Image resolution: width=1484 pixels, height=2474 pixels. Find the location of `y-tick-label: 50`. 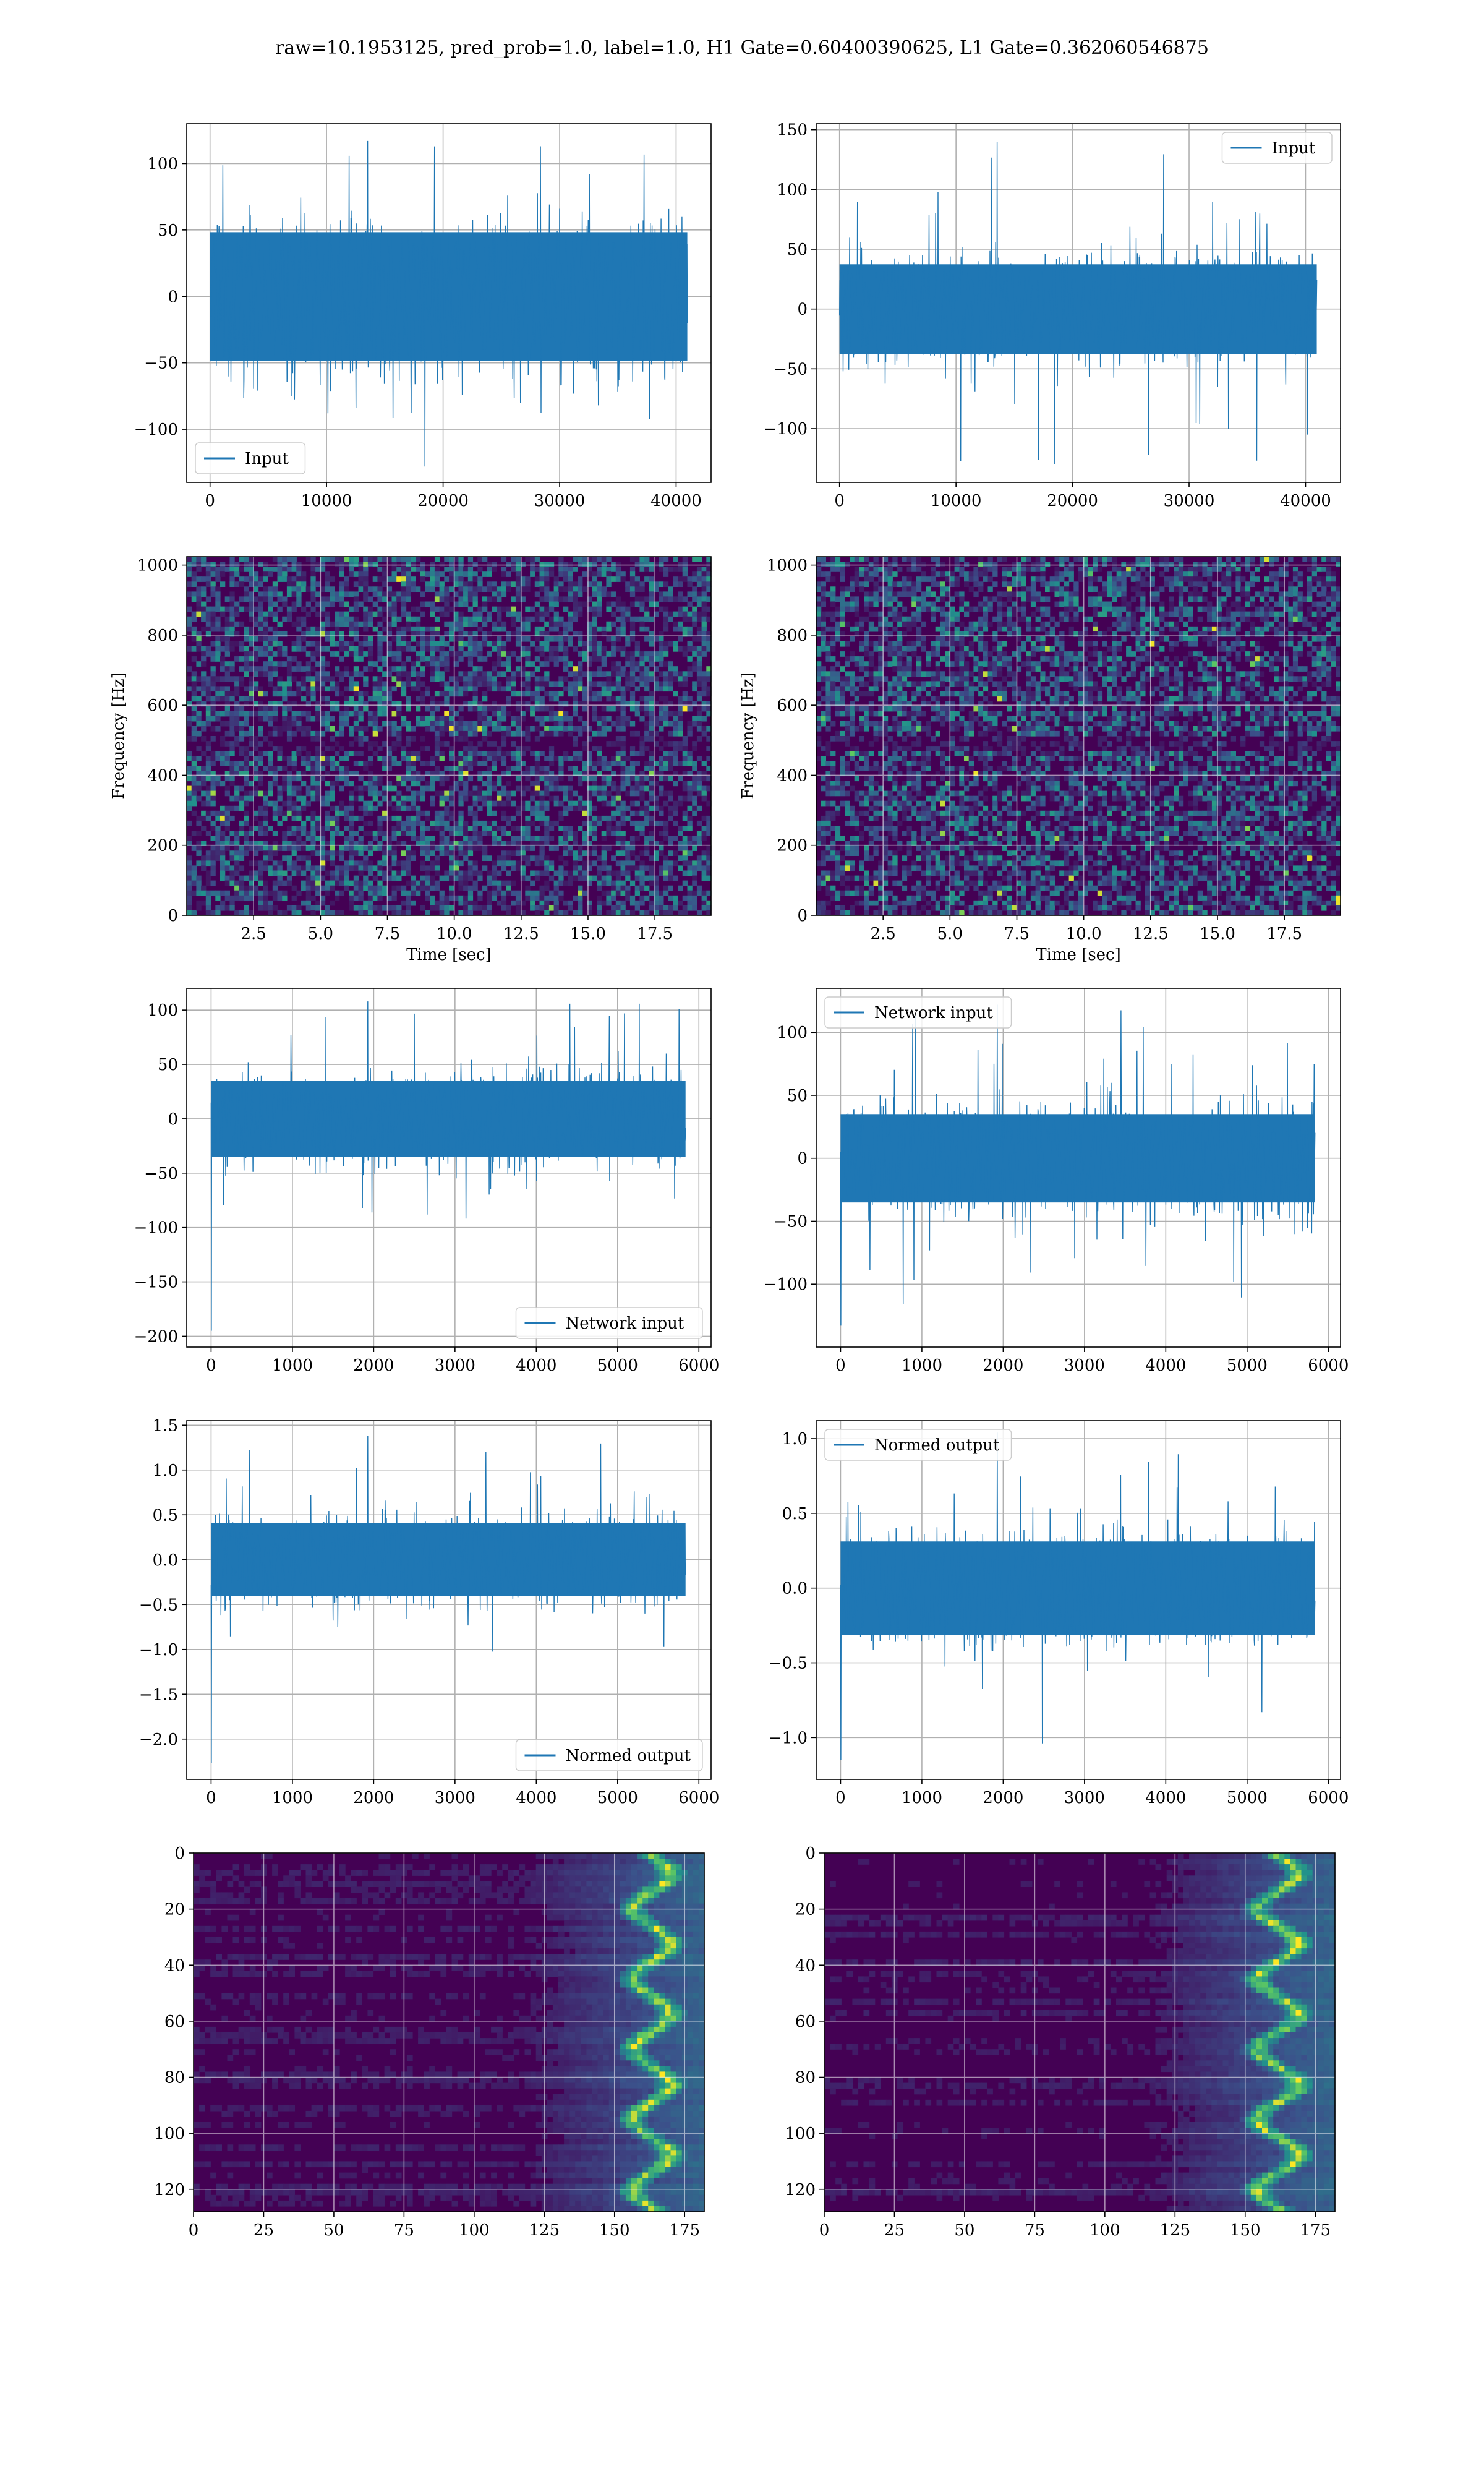

y-tick-label: 50 is located at coordinates (168, 230).